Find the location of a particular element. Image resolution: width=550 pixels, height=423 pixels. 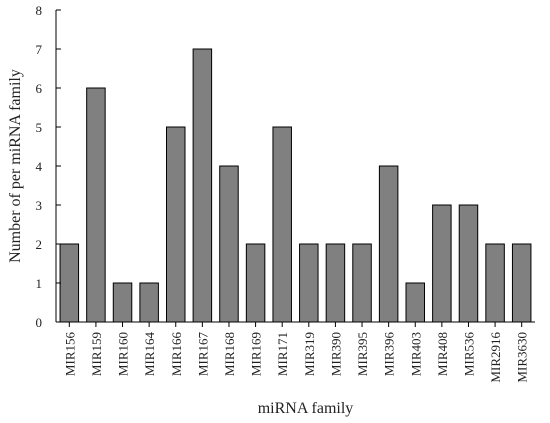

x-tick-label: MIR319 is located at coordinates (309, 354).